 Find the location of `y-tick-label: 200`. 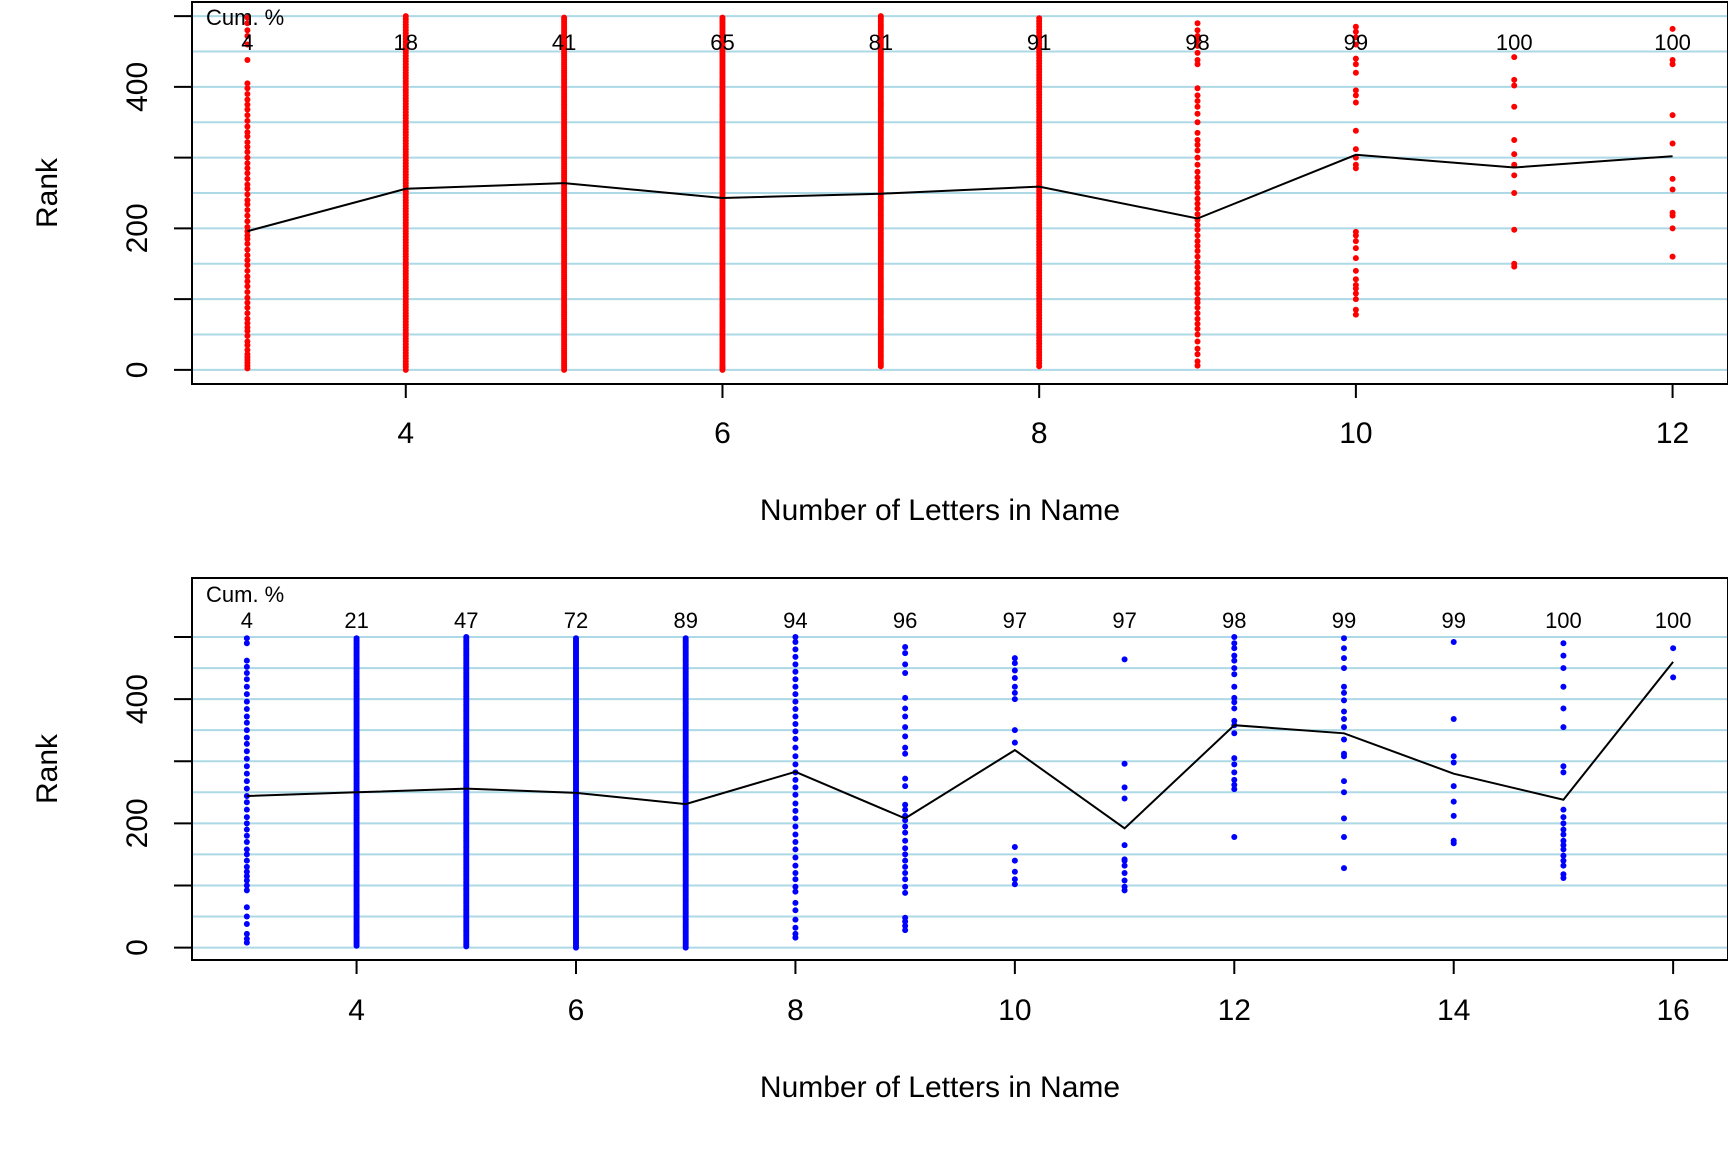

y-tick-label: 200 is located at coordinates (137, 228).